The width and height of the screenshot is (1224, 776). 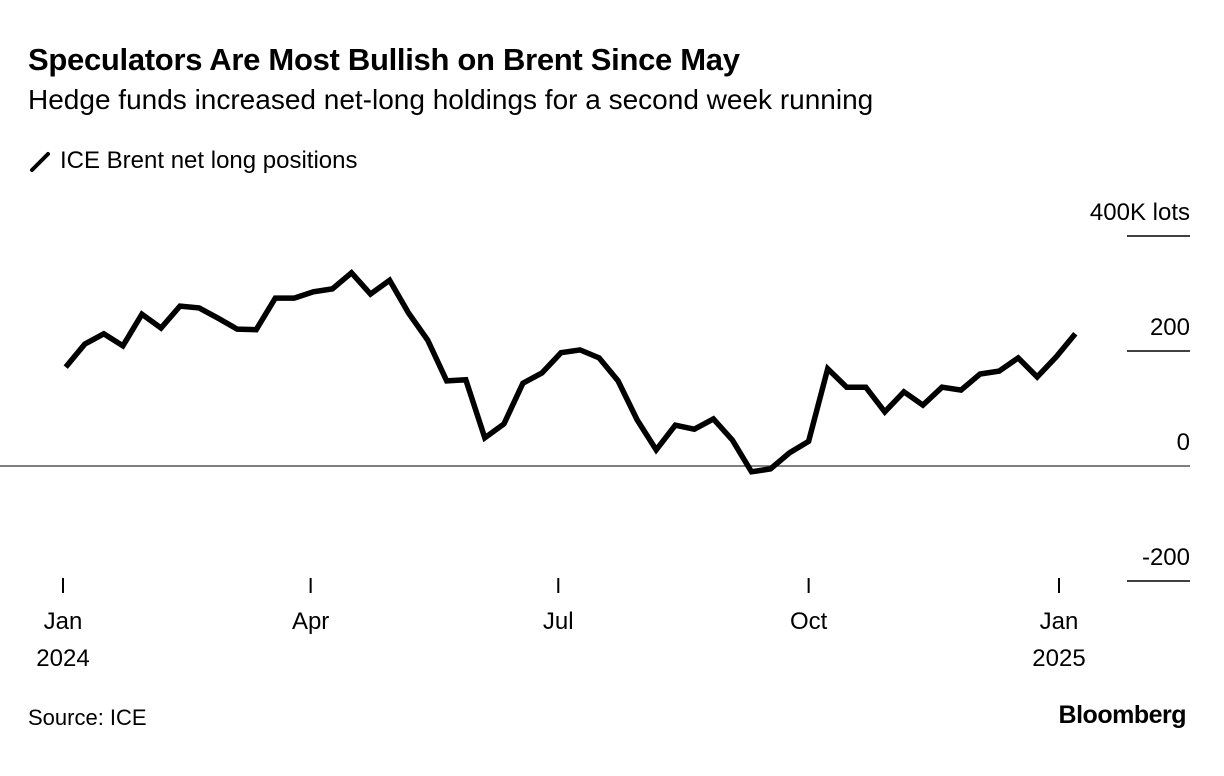 I want to click on x-tick-year-label: 2025, so click(x=1058, y=658).